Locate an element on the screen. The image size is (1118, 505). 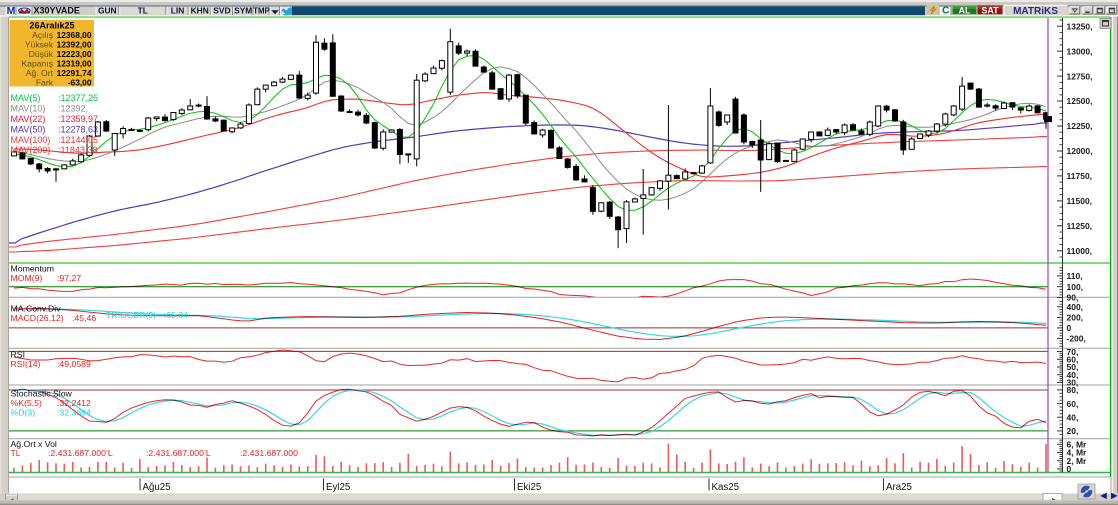
svg-text: -63,00 is located at coordinates (80, 83).